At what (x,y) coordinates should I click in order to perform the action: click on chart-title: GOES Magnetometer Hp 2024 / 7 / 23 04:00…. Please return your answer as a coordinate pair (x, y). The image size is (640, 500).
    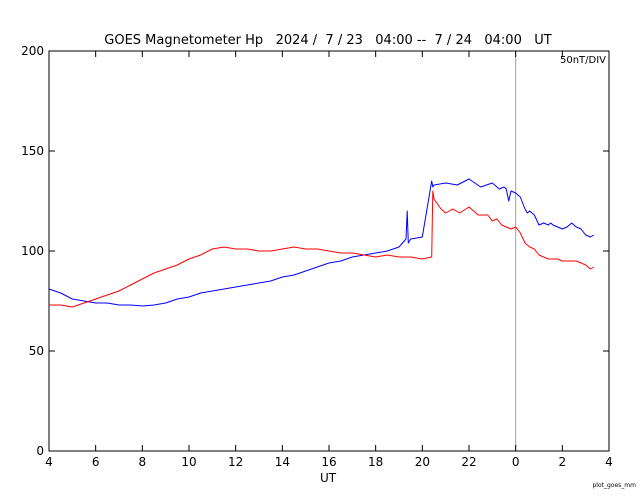
    Looking at the image, I should click on (327, 40).